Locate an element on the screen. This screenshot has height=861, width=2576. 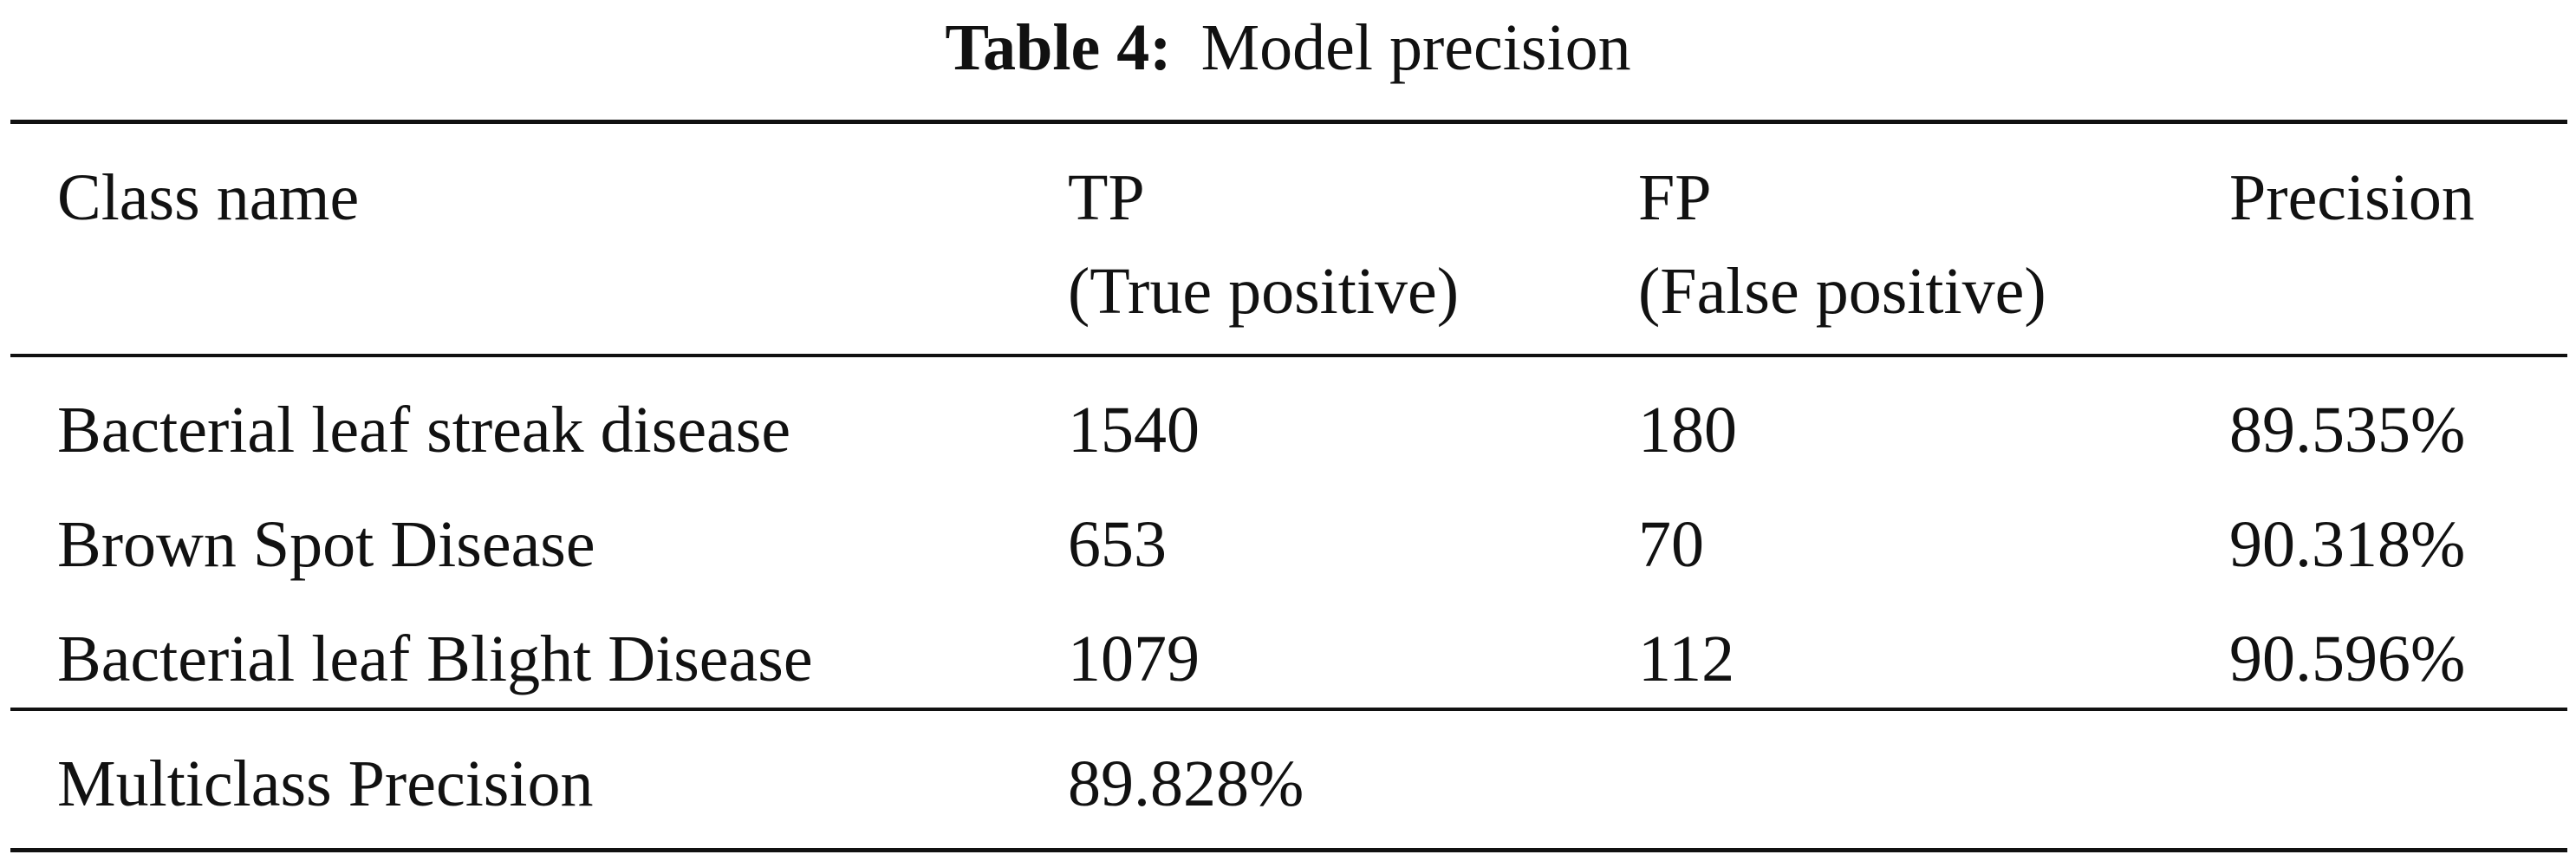
header-tp-line2: (True positive) is located at coordinates (1264, 291).